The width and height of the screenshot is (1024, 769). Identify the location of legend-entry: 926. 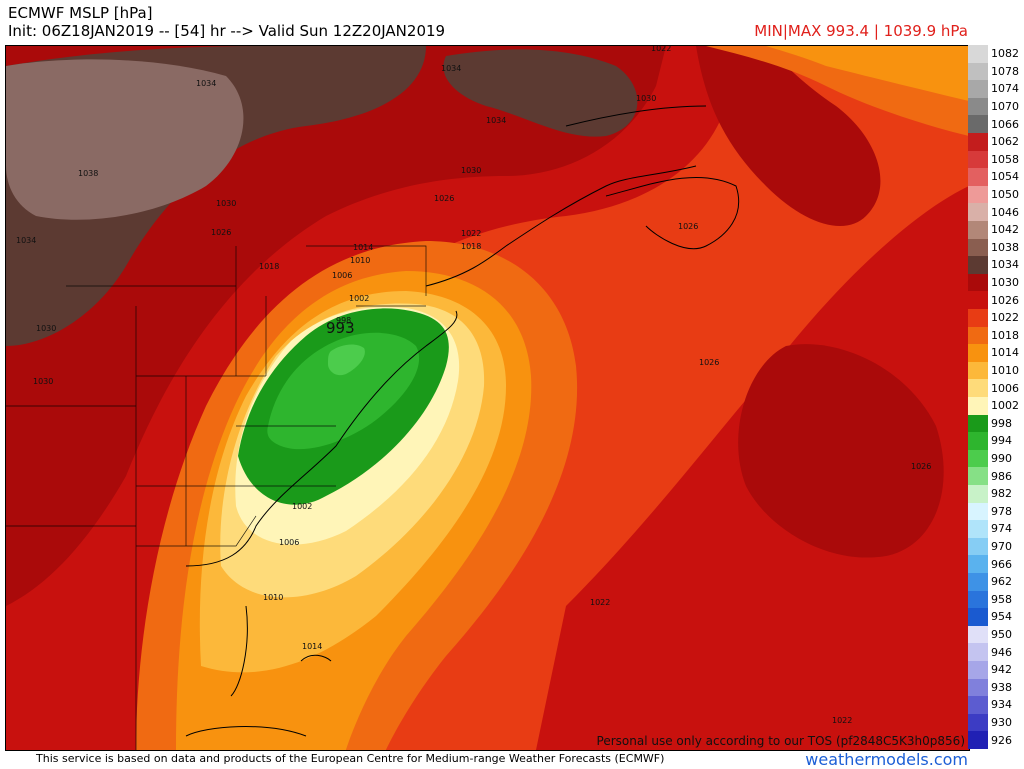
(996, 740).